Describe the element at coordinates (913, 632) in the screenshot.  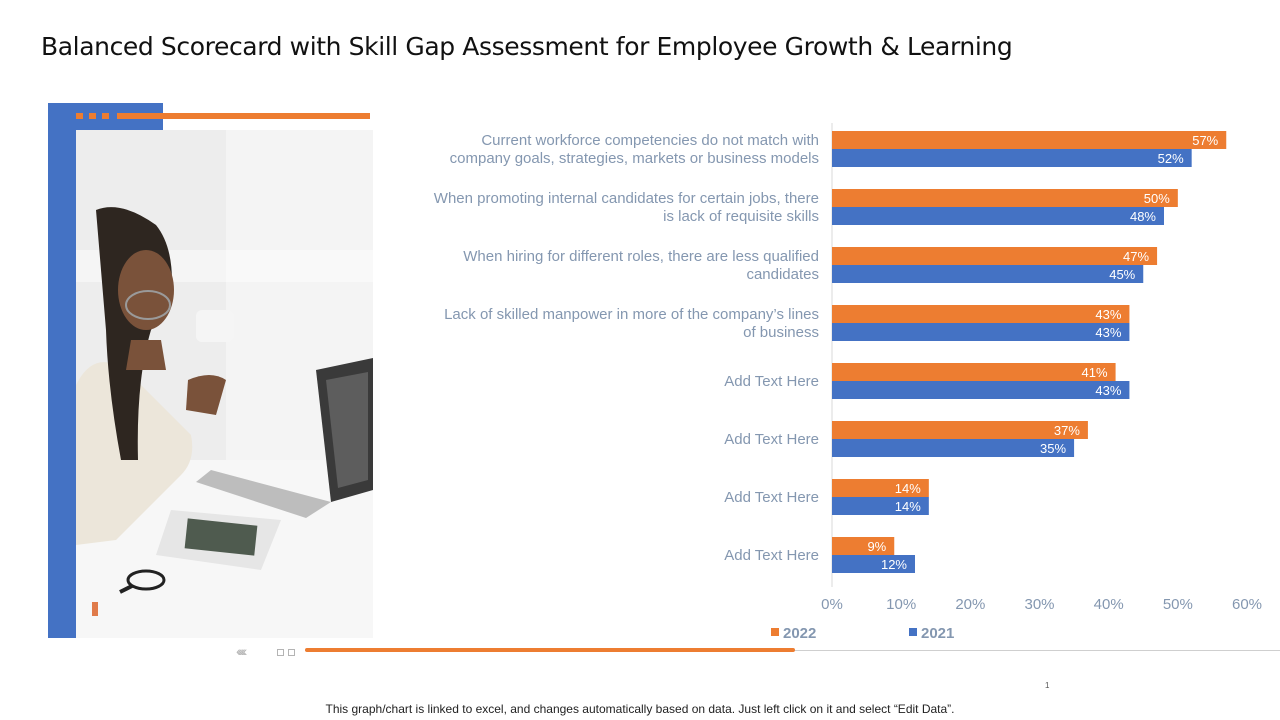
I see `legend-swatch-2021` at that location.